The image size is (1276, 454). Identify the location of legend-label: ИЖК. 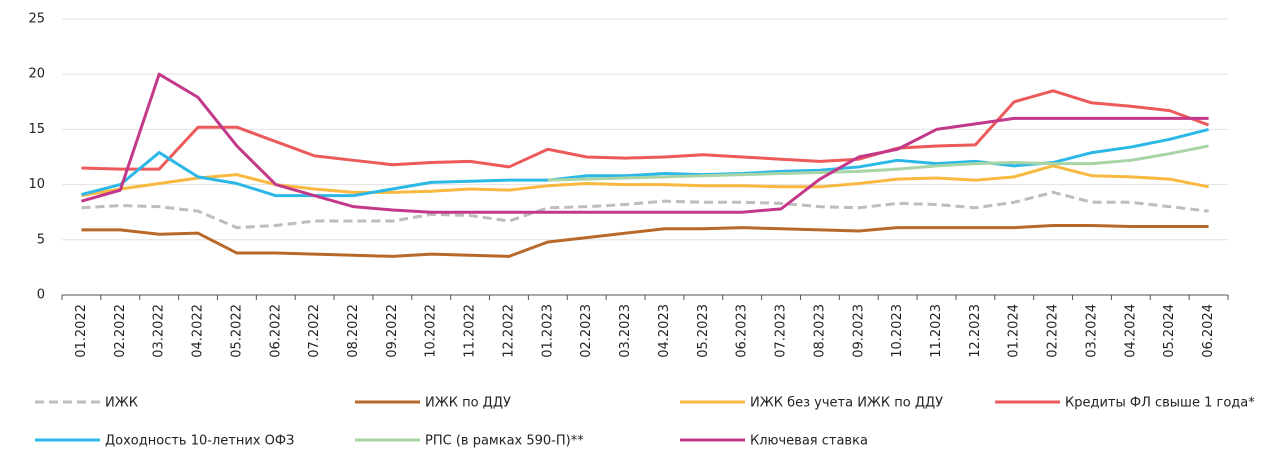
(121, 403).